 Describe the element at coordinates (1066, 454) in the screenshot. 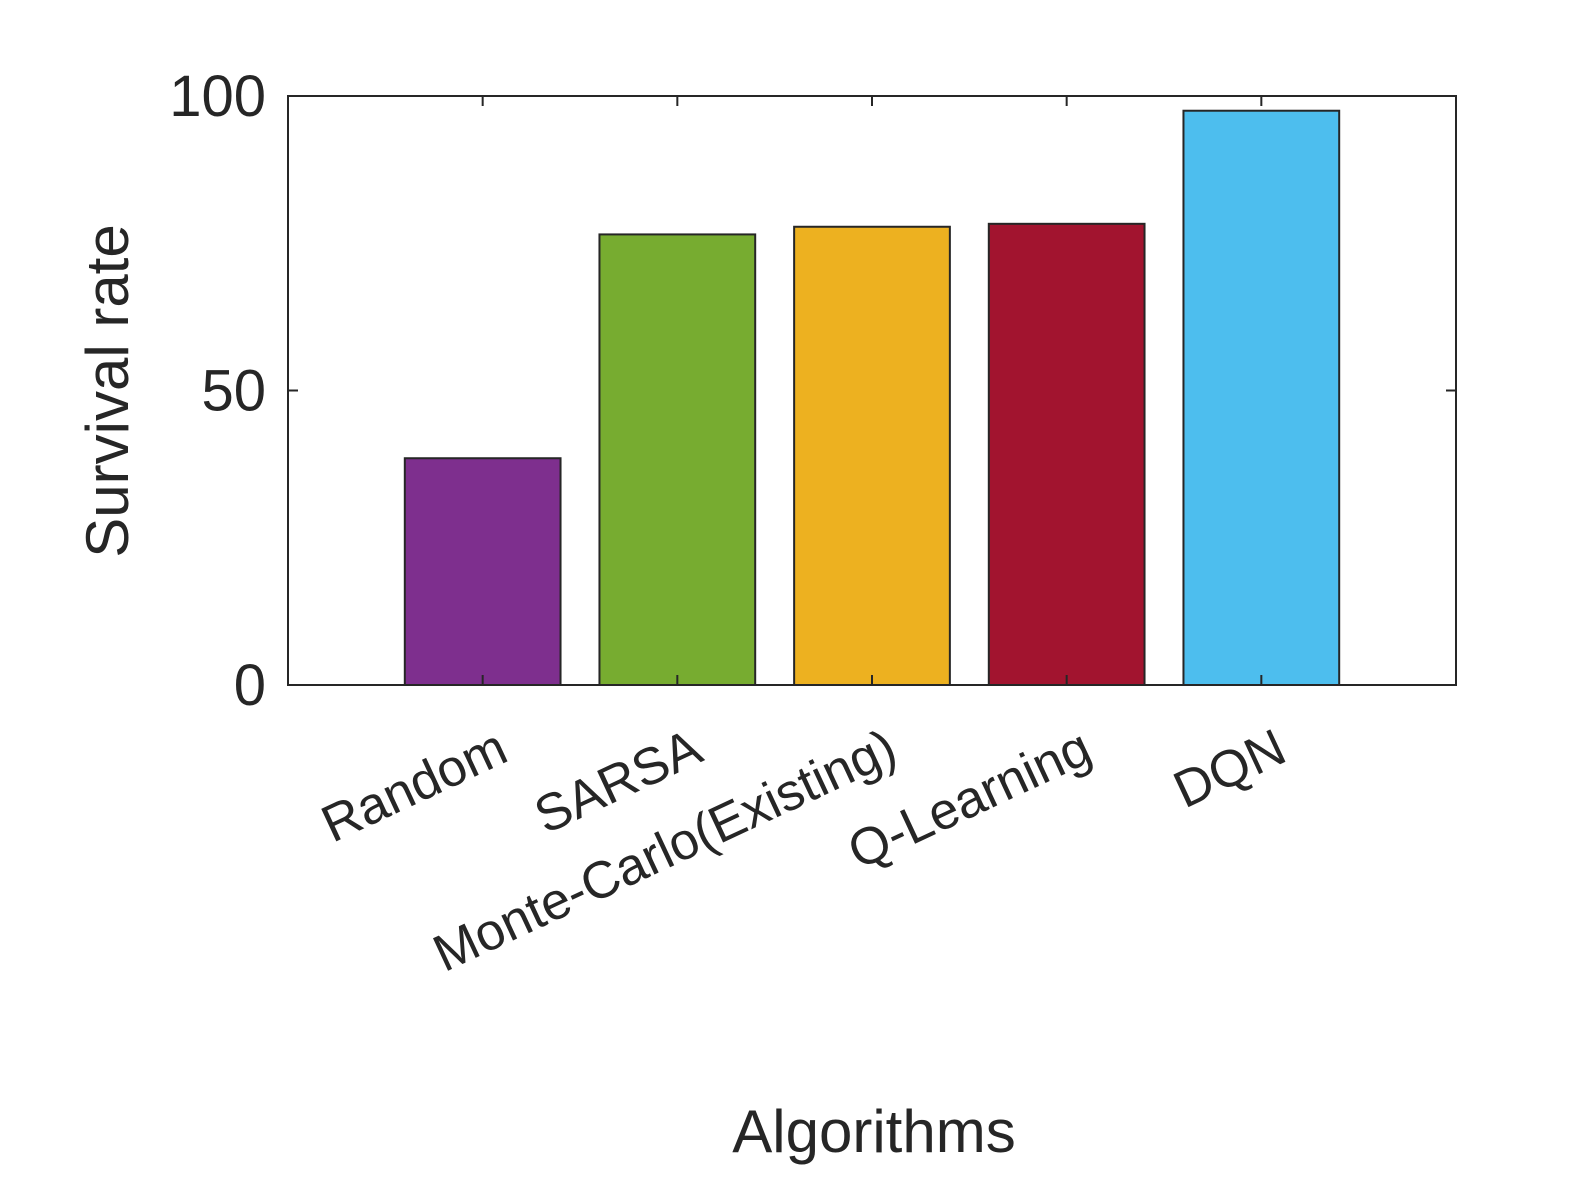

I see `bar-q-learning` at that location.